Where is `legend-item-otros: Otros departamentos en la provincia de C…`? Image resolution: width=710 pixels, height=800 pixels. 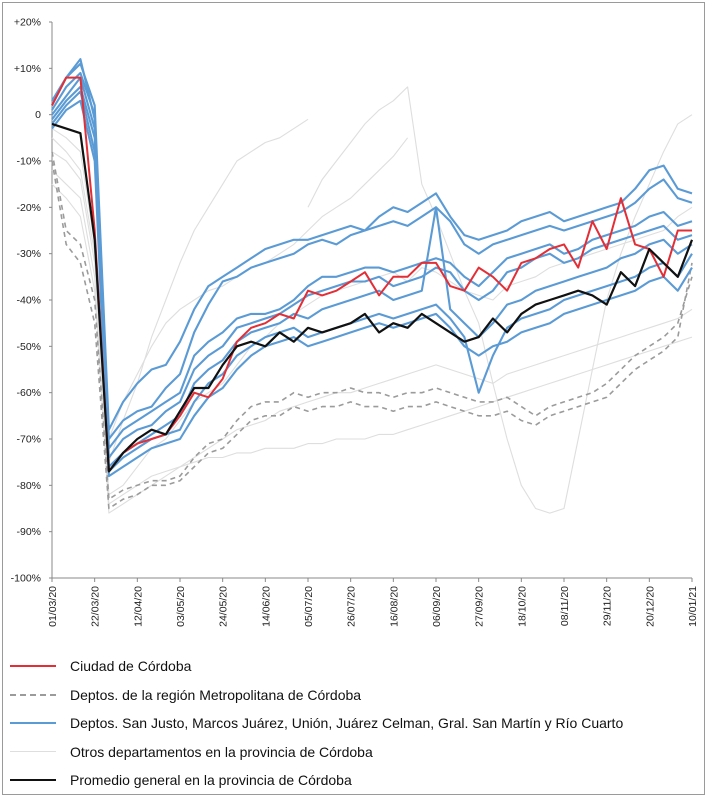 legend-item-otros: Otros departamentos en la provincia de C… is located at coordinates (355, 752).